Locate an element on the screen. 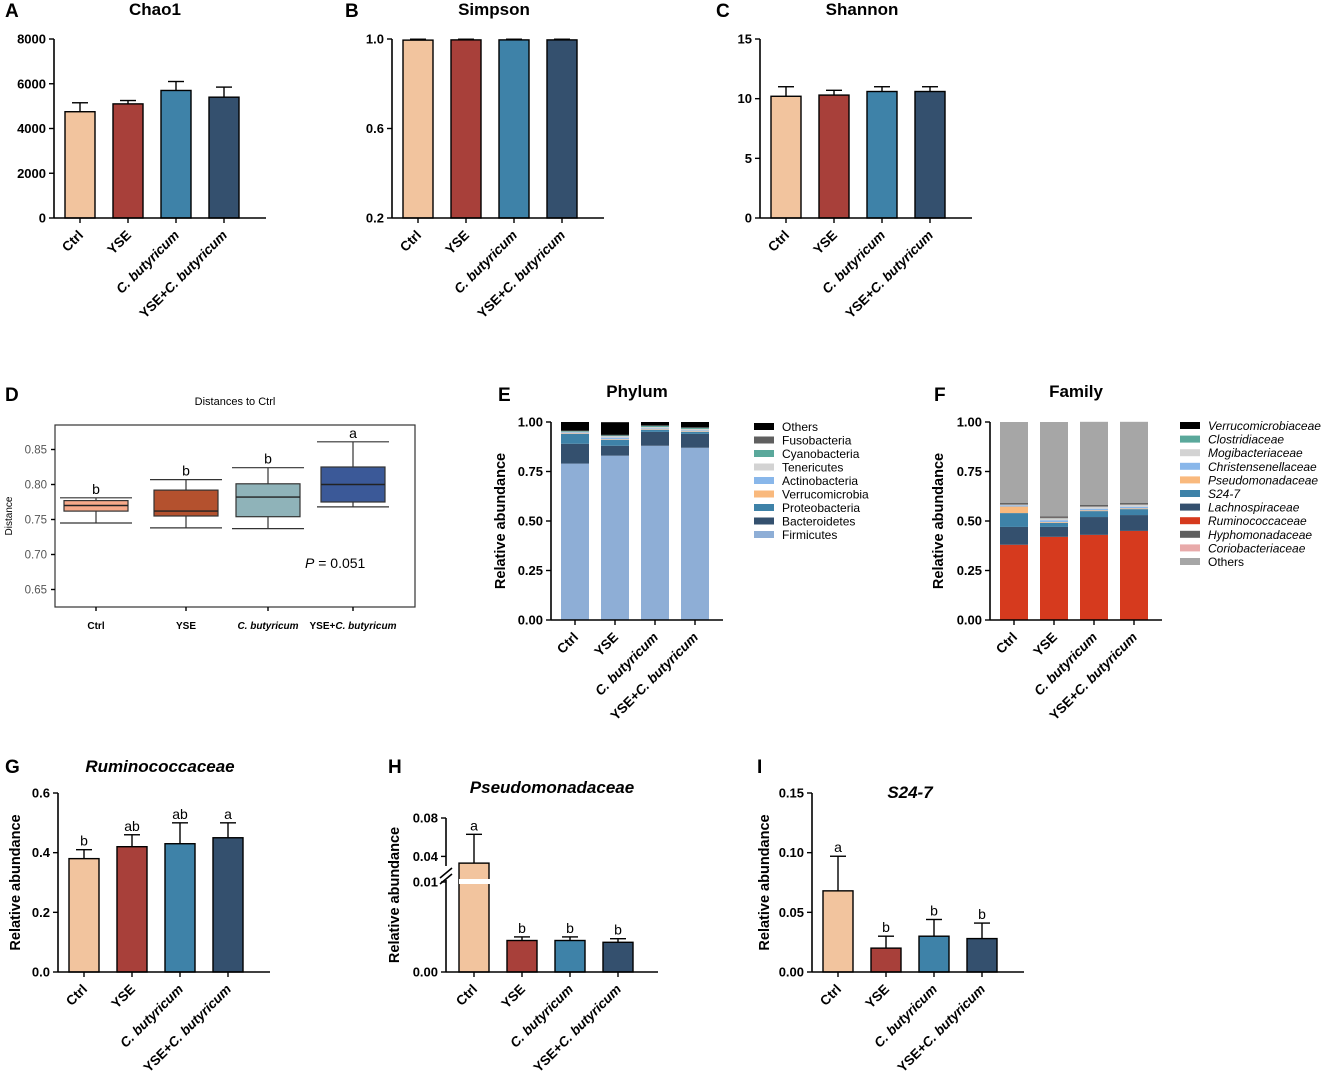  segment-verrucomicrobia is located at coordinates (695, 431).